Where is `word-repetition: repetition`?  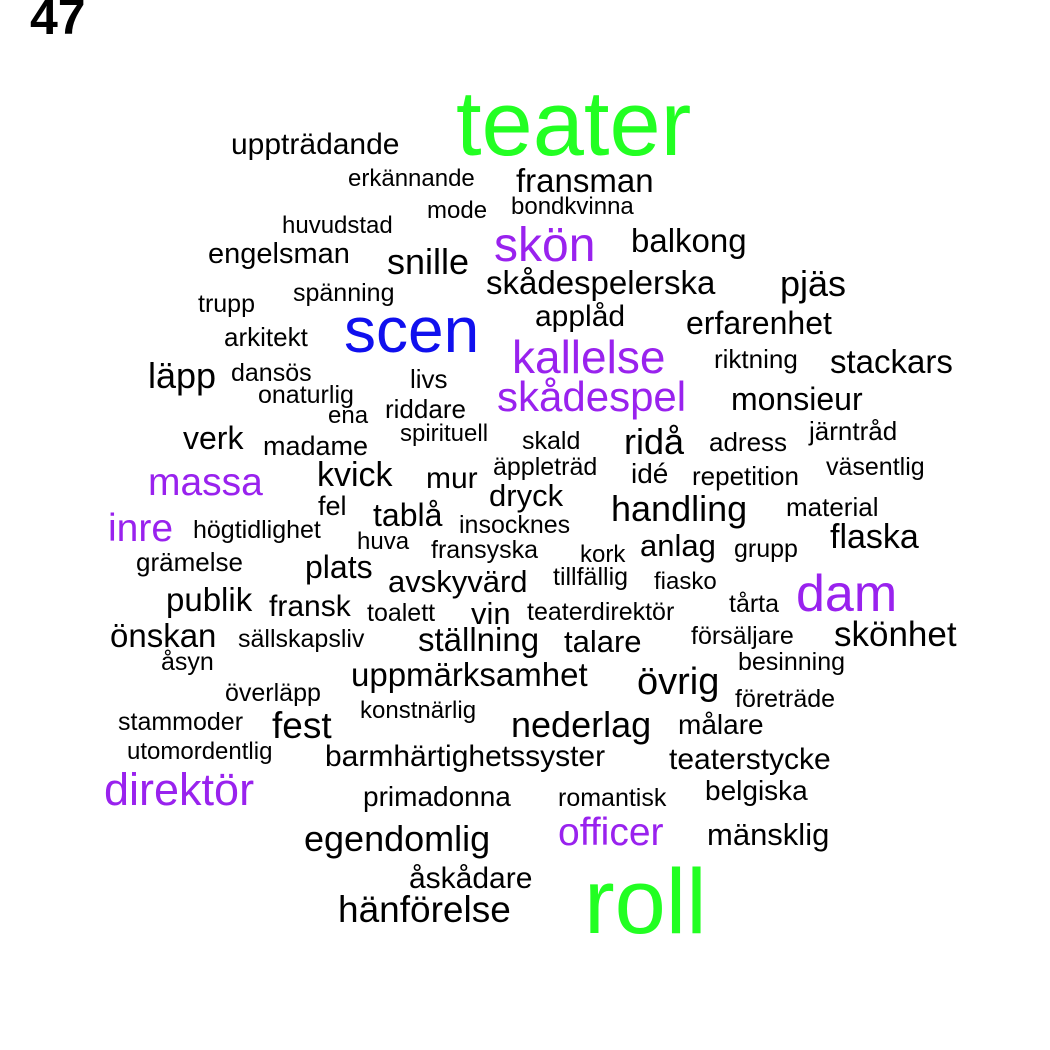 word-repetition: repetition is located at coordinates (745, 476).